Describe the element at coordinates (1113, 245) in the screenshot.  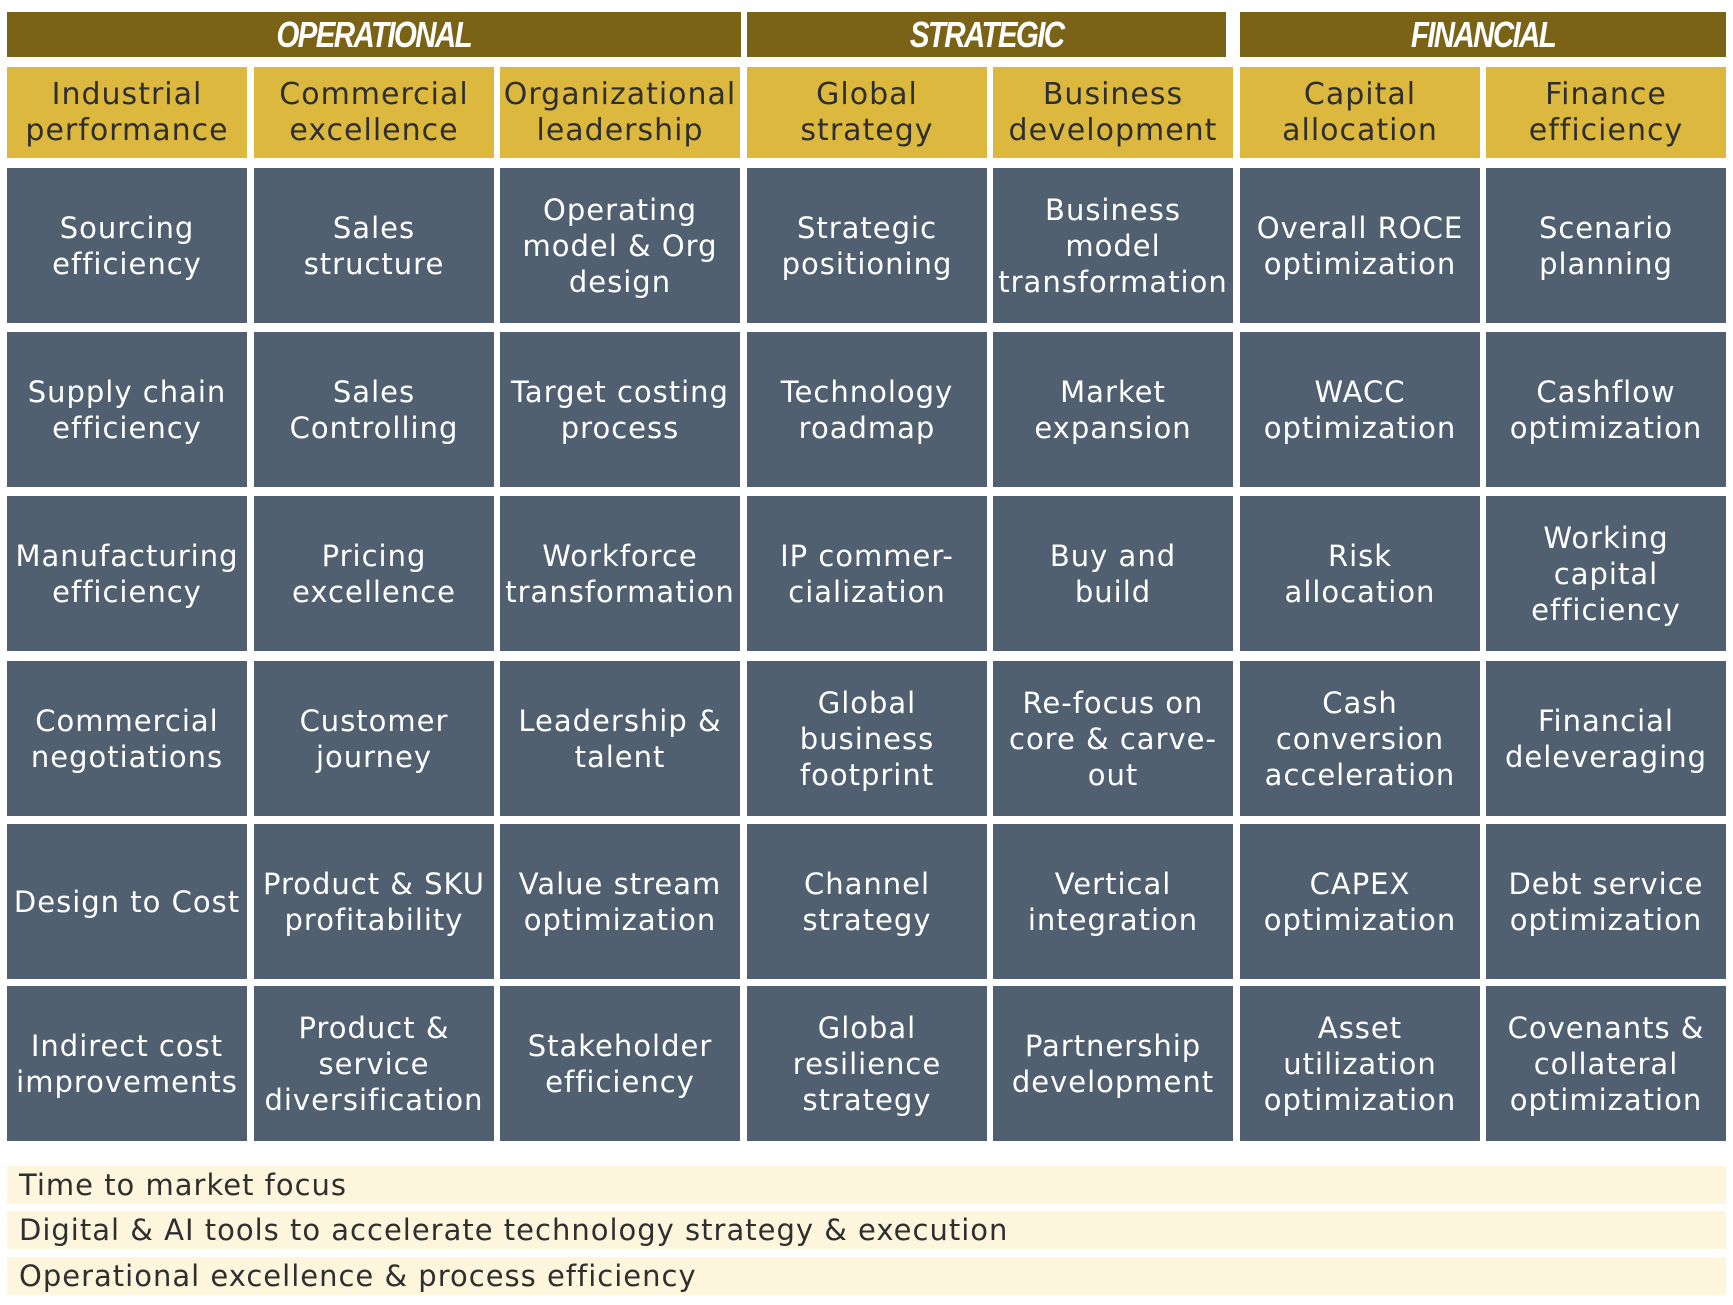
I see `cell-business-model-transformation: Business model transformation` at that location.